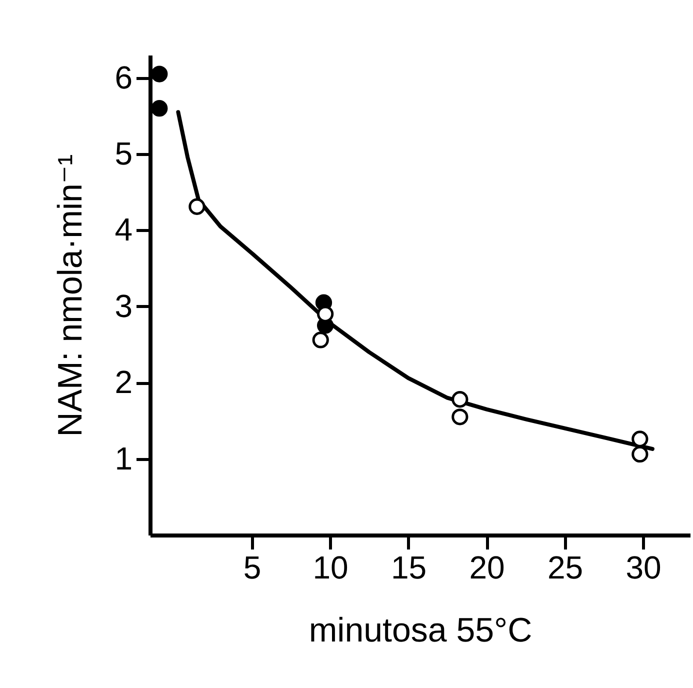 Image resolution: width=693 pixels, height=688 pixels. What do you see at coordinates (420, 631) in the screenshot?
I see `x-axis-title: minutosa 55°C` at bounding box center [420, 631].